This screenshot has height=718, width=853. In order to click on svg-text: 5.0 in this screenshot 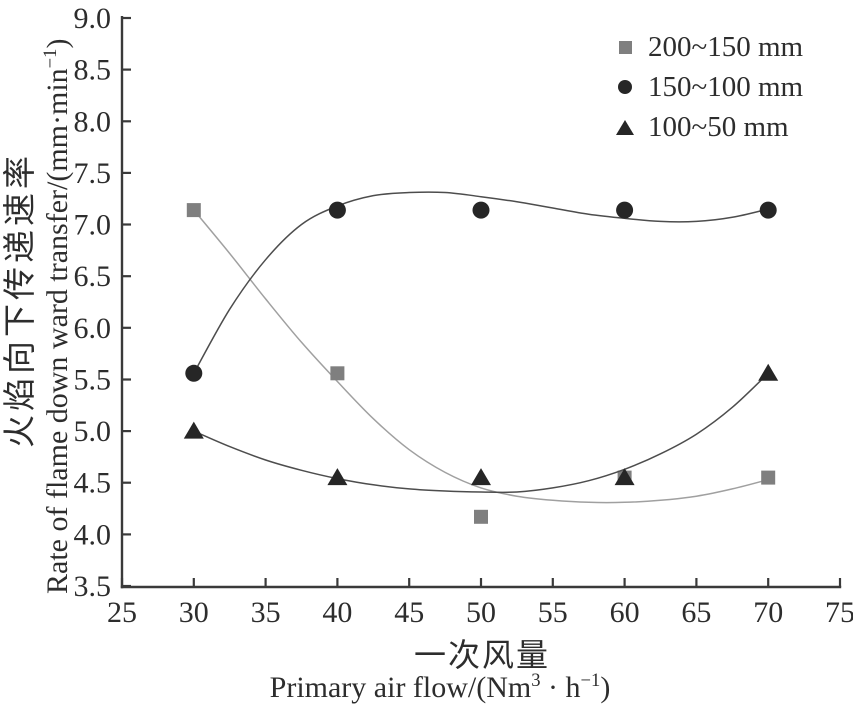, I will do `click(93, 431)`.